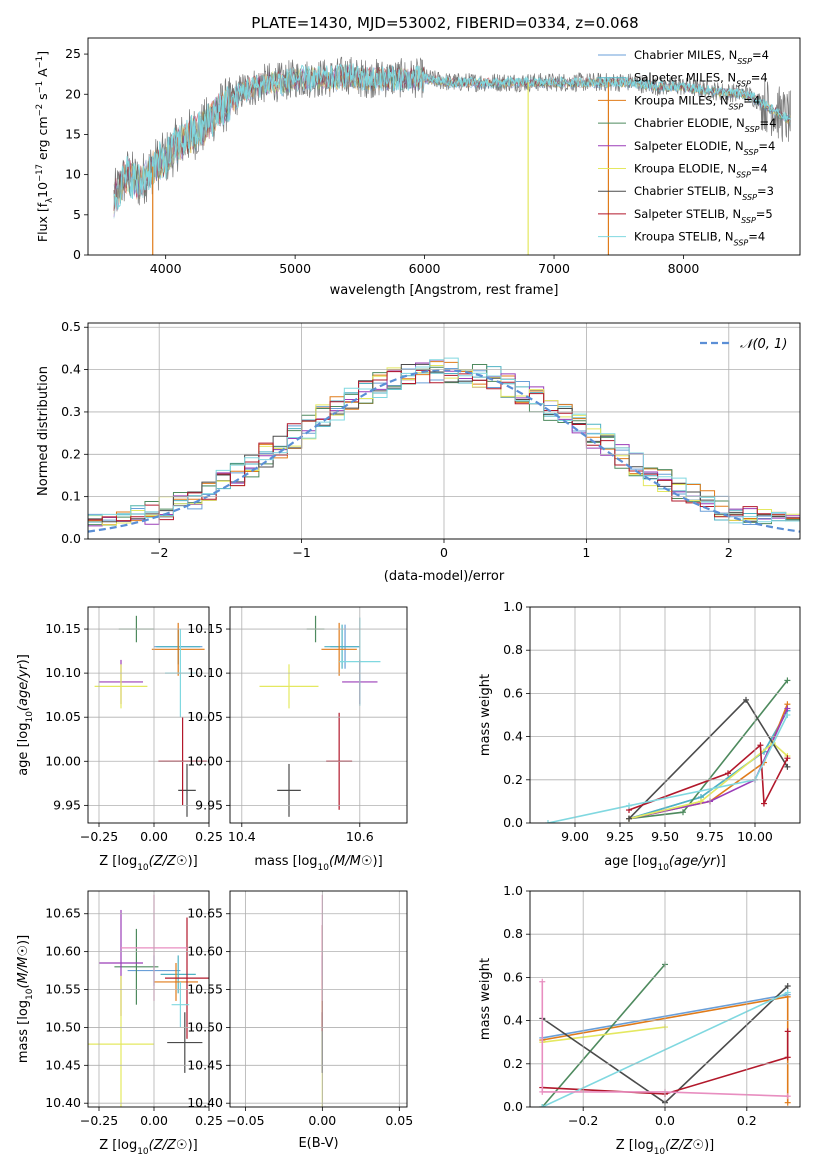  I want to click on y-tick-label: 10.55, so click(63, 989).